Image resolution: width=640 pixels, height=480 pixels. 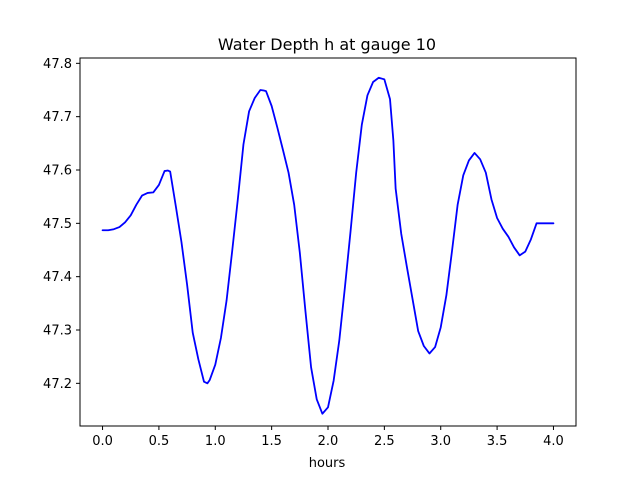 What do you see at coordinates (440, 441) in the screenshot?
I see `x-tick-label: 3.0` at bounding box center [440, 441].